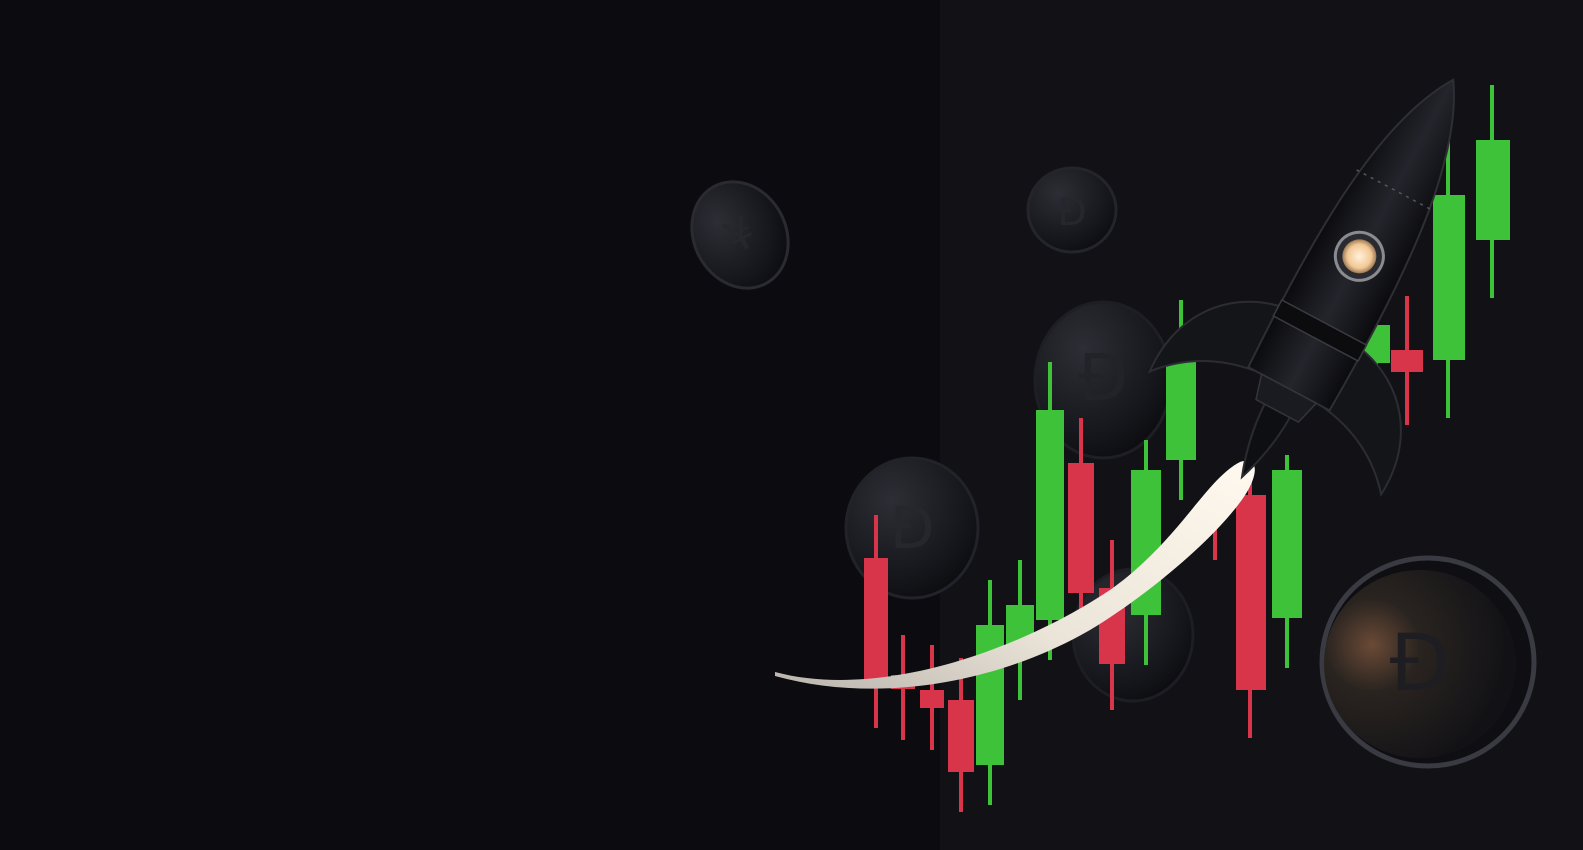  I want to click on rocket-icon, so click(1301, 288).